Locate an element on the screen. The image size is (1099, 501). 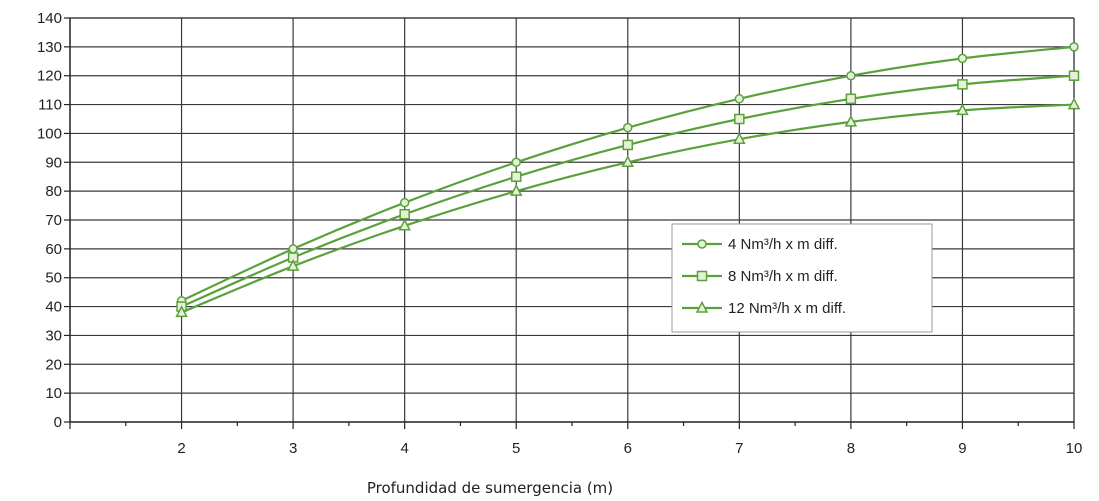
y-tick-label: 10 is located at coordinates (53, 393).